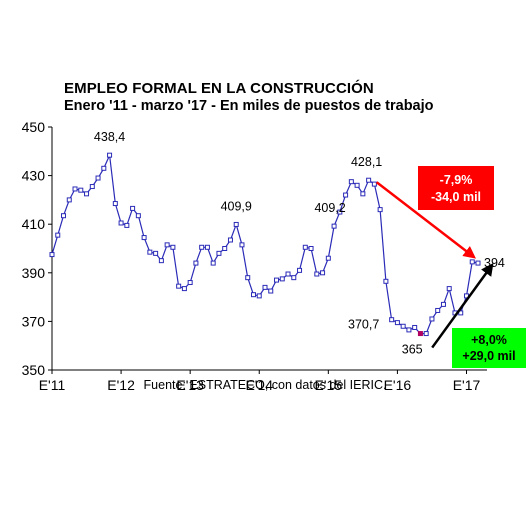  Describe the element at coordinates (34, 176) in the screenshot. I see `y-tick-label: 430` at that location.